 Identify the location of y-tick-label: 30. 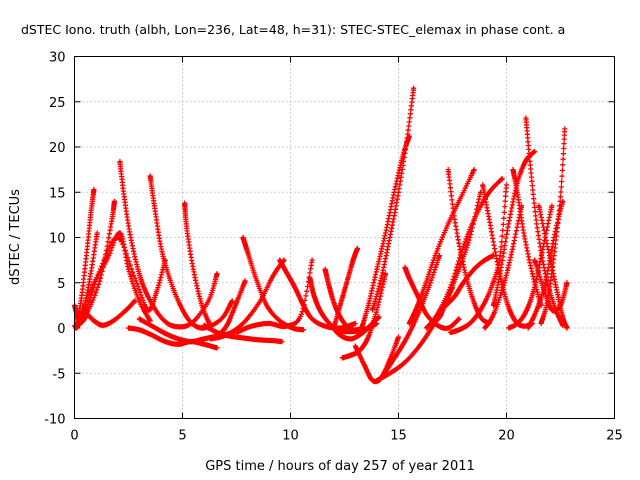
(57, 58).